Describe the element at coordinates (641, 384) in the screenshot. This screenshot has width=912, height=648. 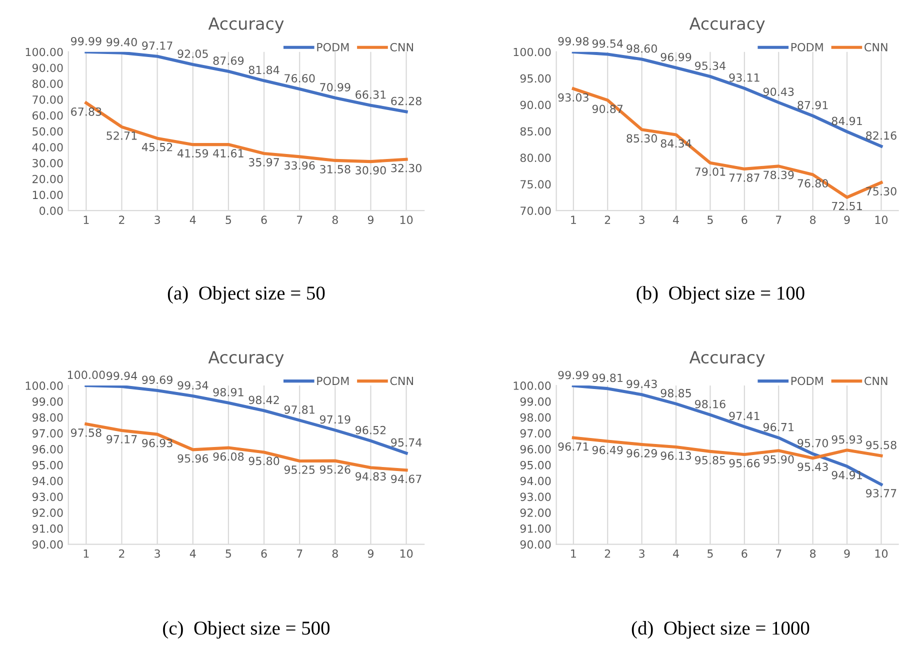
I see `data-label: 99.43` at that location.